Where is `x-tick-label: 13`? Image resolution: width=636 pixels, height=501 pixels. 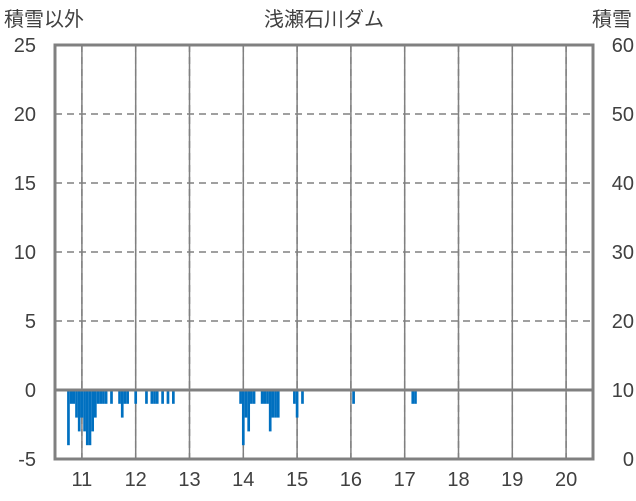 x-tick-label: 13 is located at coordinates (189, 480).